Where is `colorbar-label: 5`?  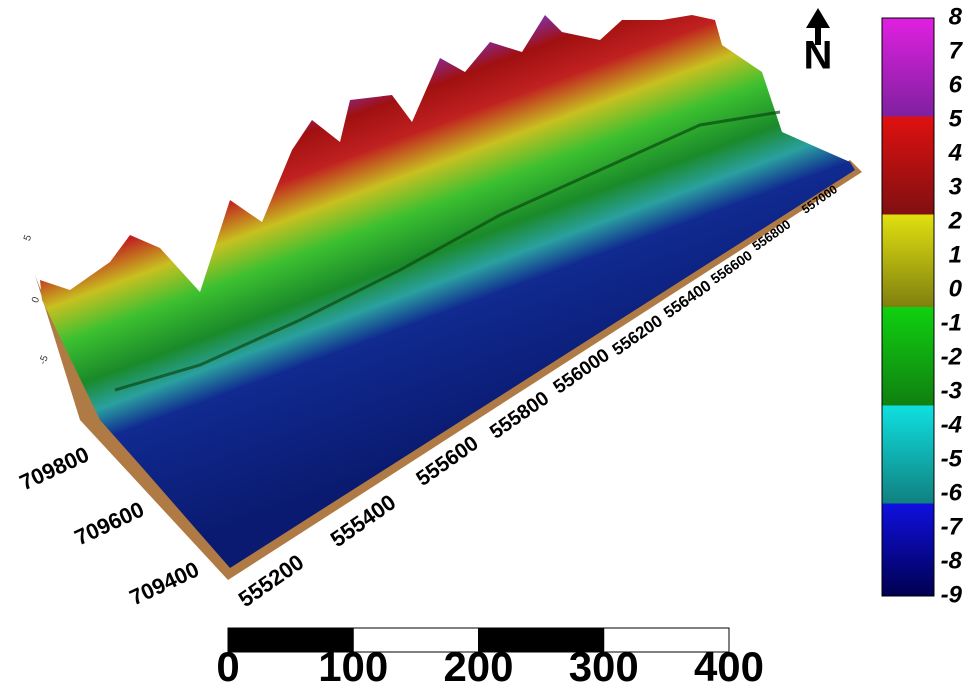
colorbar-label: 5 is located at coordinates (956, 118).